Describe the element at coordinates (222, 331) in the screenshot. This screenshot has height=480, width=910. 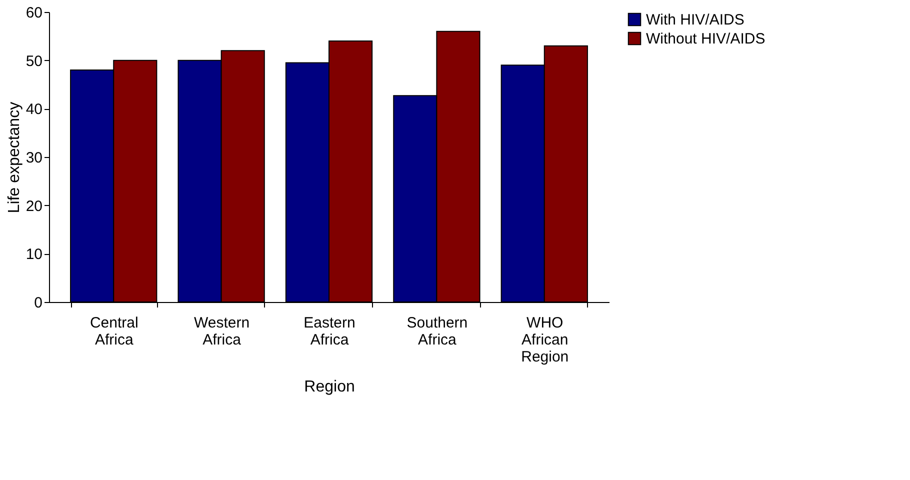
I see `x-tick-label: Western Africa` at that location.